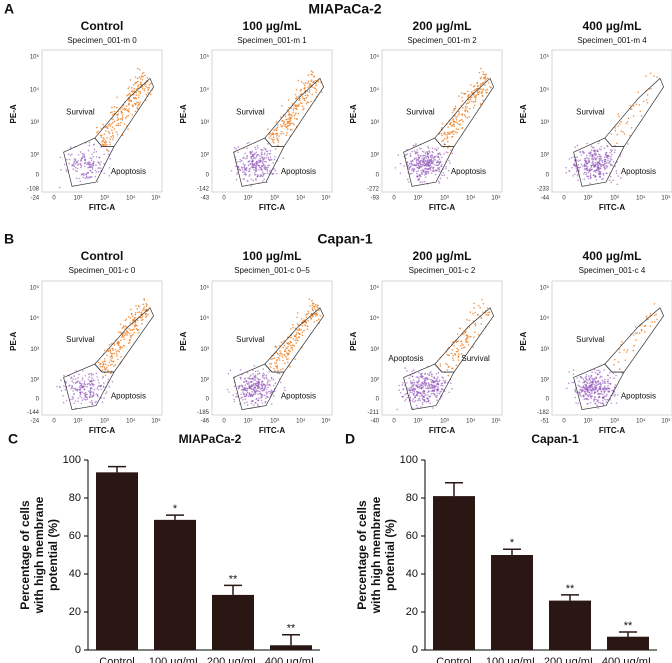 The width and height of the screenshot is (672, 663). Describe the element at coordinates (570, 659) in the screenshot. I see `x-tick-label: 200 µg/mL` at that location.